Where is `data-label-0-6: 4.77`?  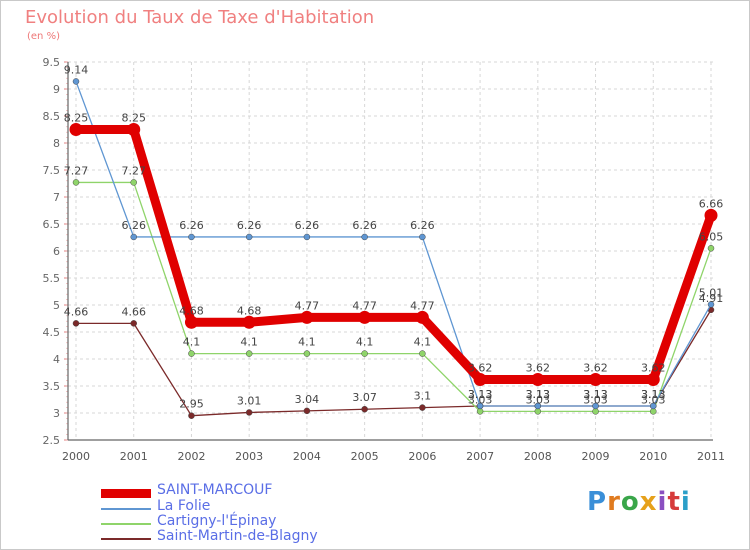 data-label-0-6: 4.77 is located at coordinates (422, 305).